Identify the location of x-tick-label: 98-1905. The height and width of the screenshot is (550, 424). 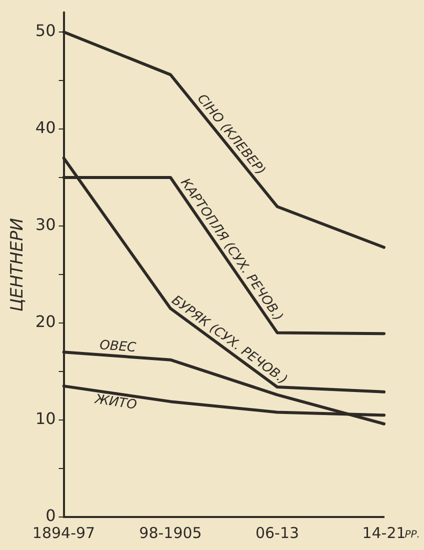
(170, 533).